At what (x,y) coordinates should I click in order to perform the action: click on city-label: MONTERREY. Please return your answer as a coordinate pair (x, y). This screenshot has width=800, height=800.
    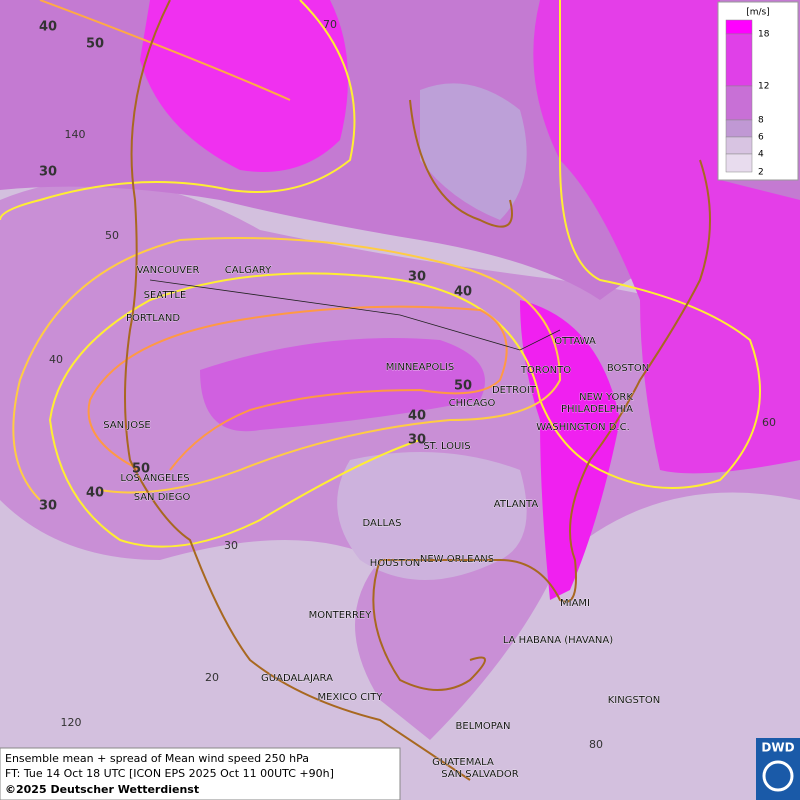
    Looking at the image, I should click on (341, 615).